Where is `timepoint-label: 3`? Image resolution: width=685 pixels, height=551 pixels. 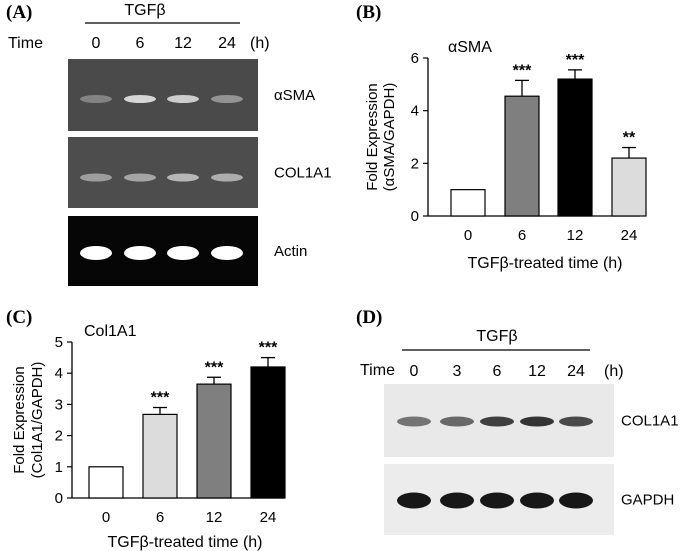 timepoint-label: 3 is located at coordinates (457, 371).